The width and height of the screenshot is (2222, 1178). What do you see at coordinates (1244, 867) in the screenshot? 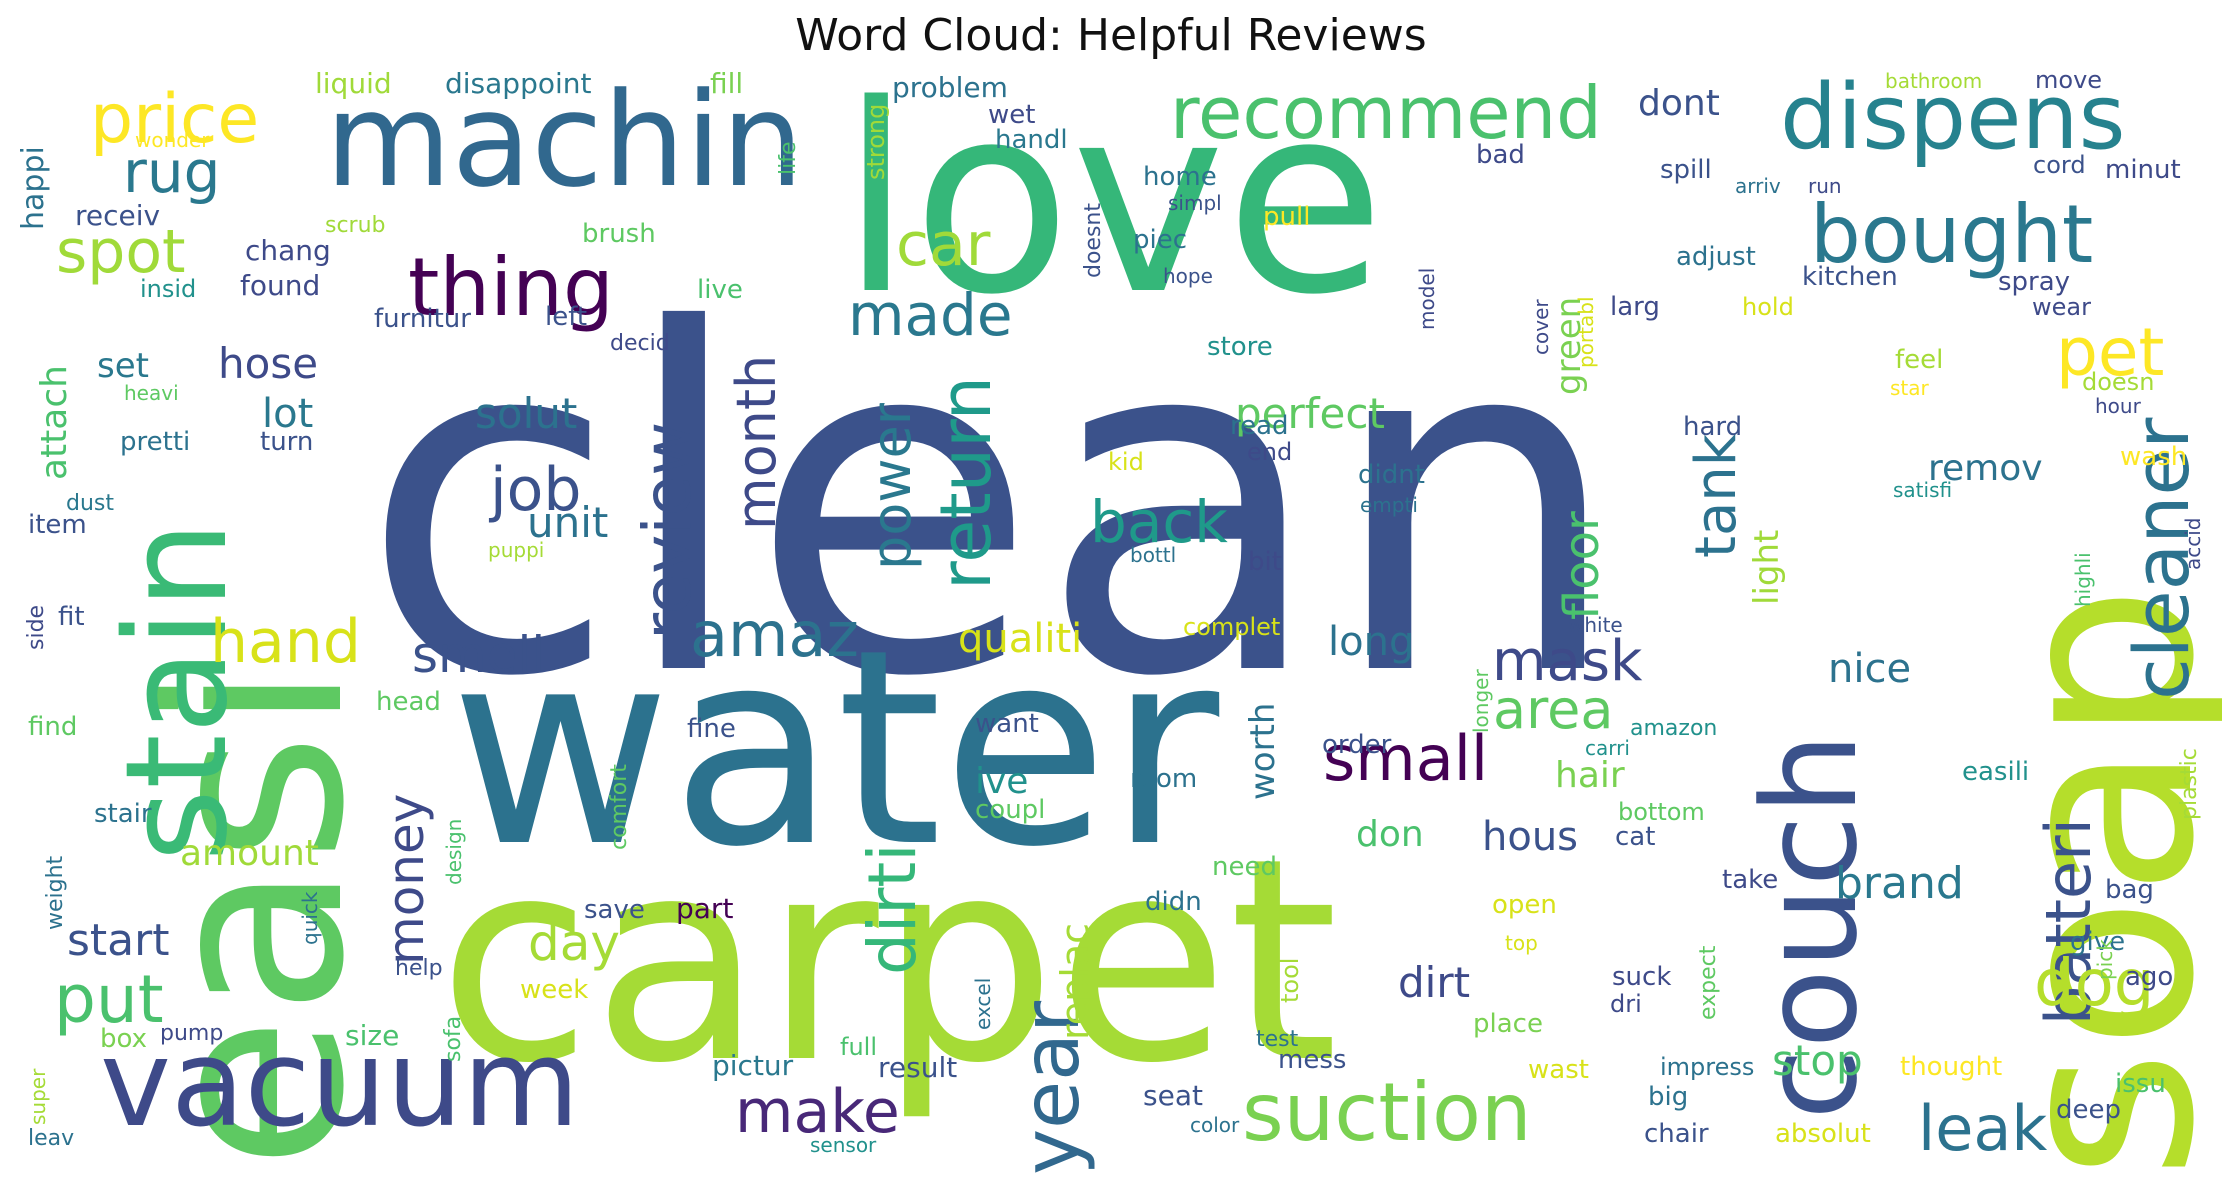
I see `word-need: need` at bounding box center [1244, 867].